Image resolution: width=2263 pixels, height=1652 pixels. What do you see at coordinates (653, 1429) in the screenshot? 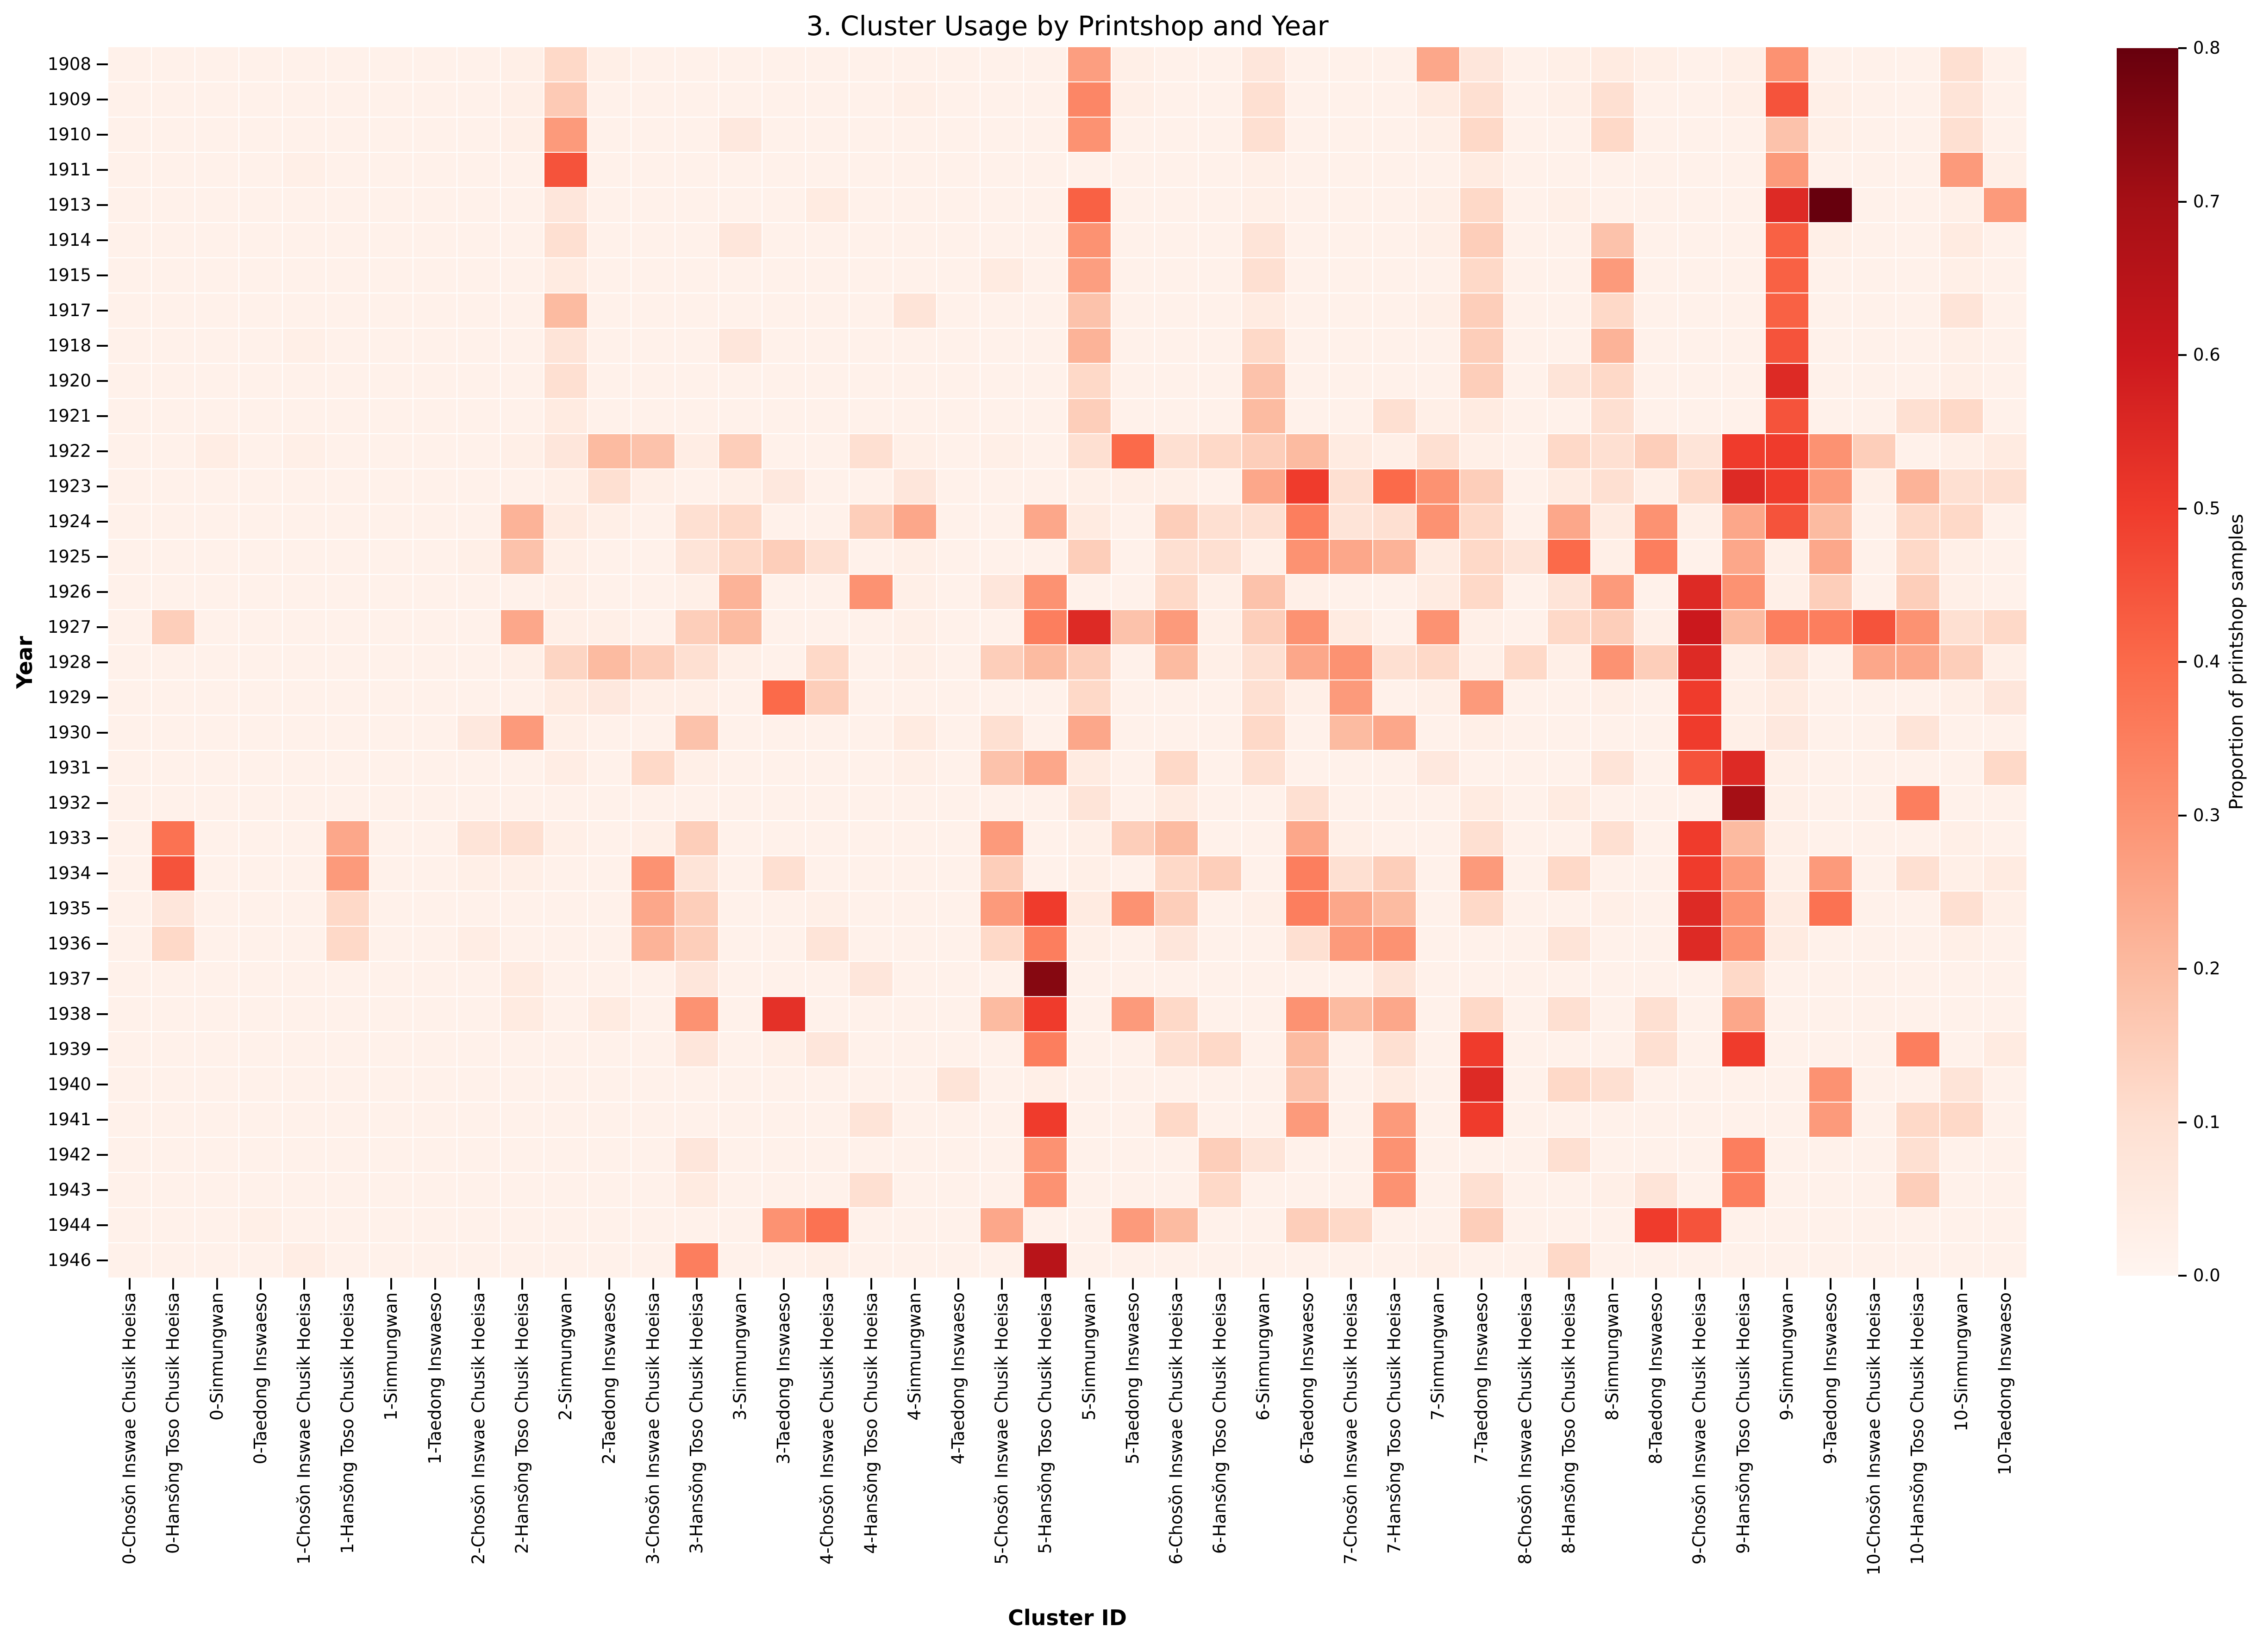
I see `x-tick-label: 3-Chosŏn Inswae Chusik Hoeisa` at bounding box center [653, 1429].